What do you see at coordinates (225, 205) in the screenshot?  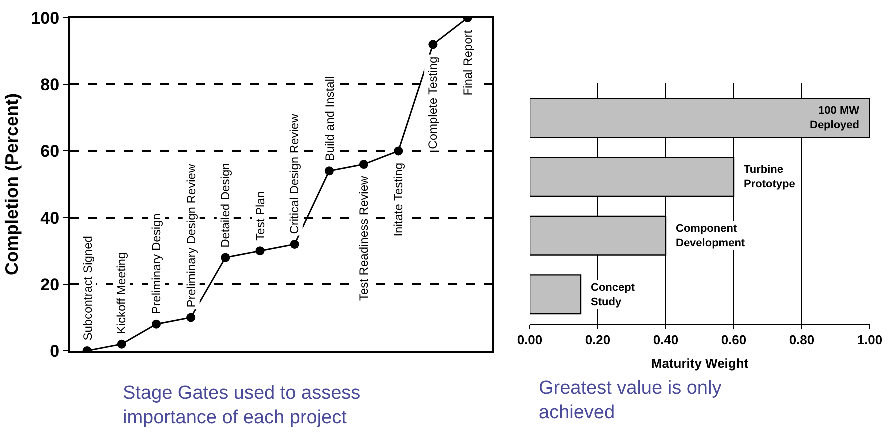 I see `category-label: Detailed Design` at bounding box center [225, 205].